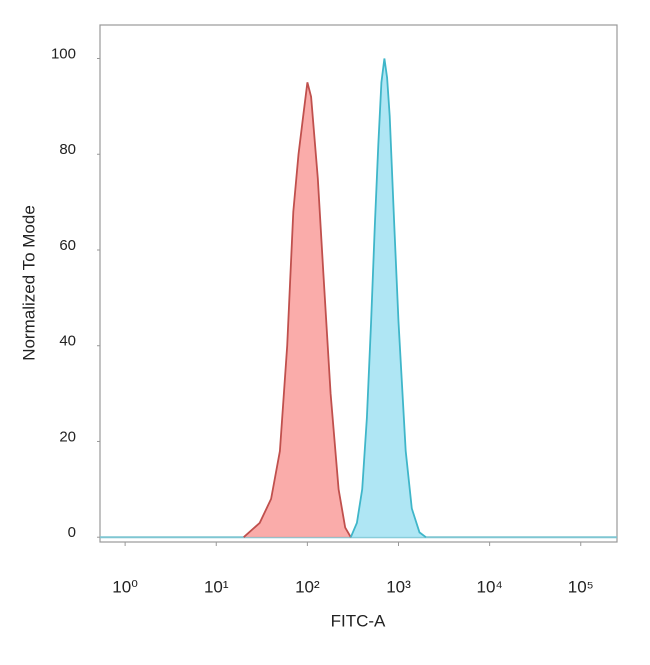 The height and width of the screenshot is (665, 650). What do you see at coordinates (125, 586) in the screenshot?
I see `x-tick-label: 10⁰` at bounding box center [125, 586].